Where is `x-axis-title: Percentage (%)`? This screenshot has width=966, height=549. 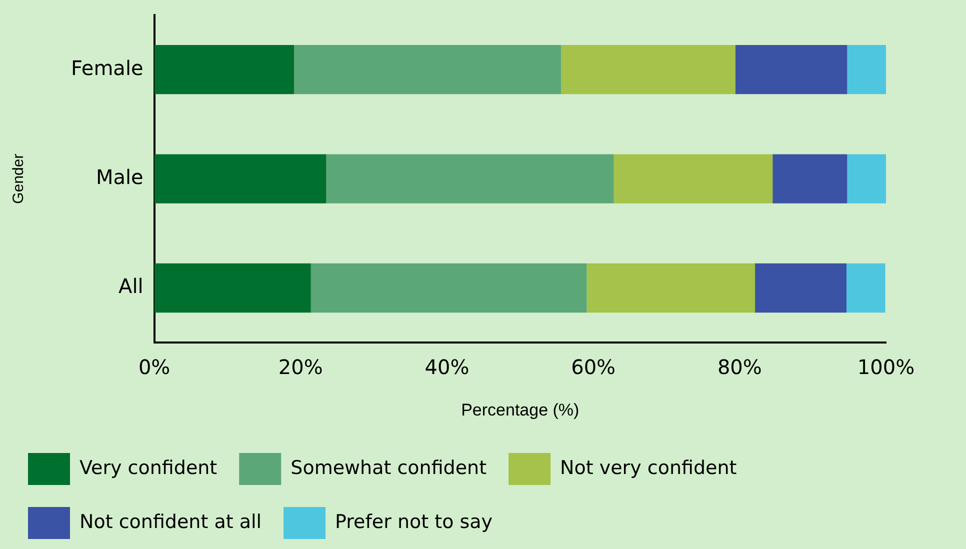
x-axis-title: Percentage (%) is located at coordinates (520, 410).